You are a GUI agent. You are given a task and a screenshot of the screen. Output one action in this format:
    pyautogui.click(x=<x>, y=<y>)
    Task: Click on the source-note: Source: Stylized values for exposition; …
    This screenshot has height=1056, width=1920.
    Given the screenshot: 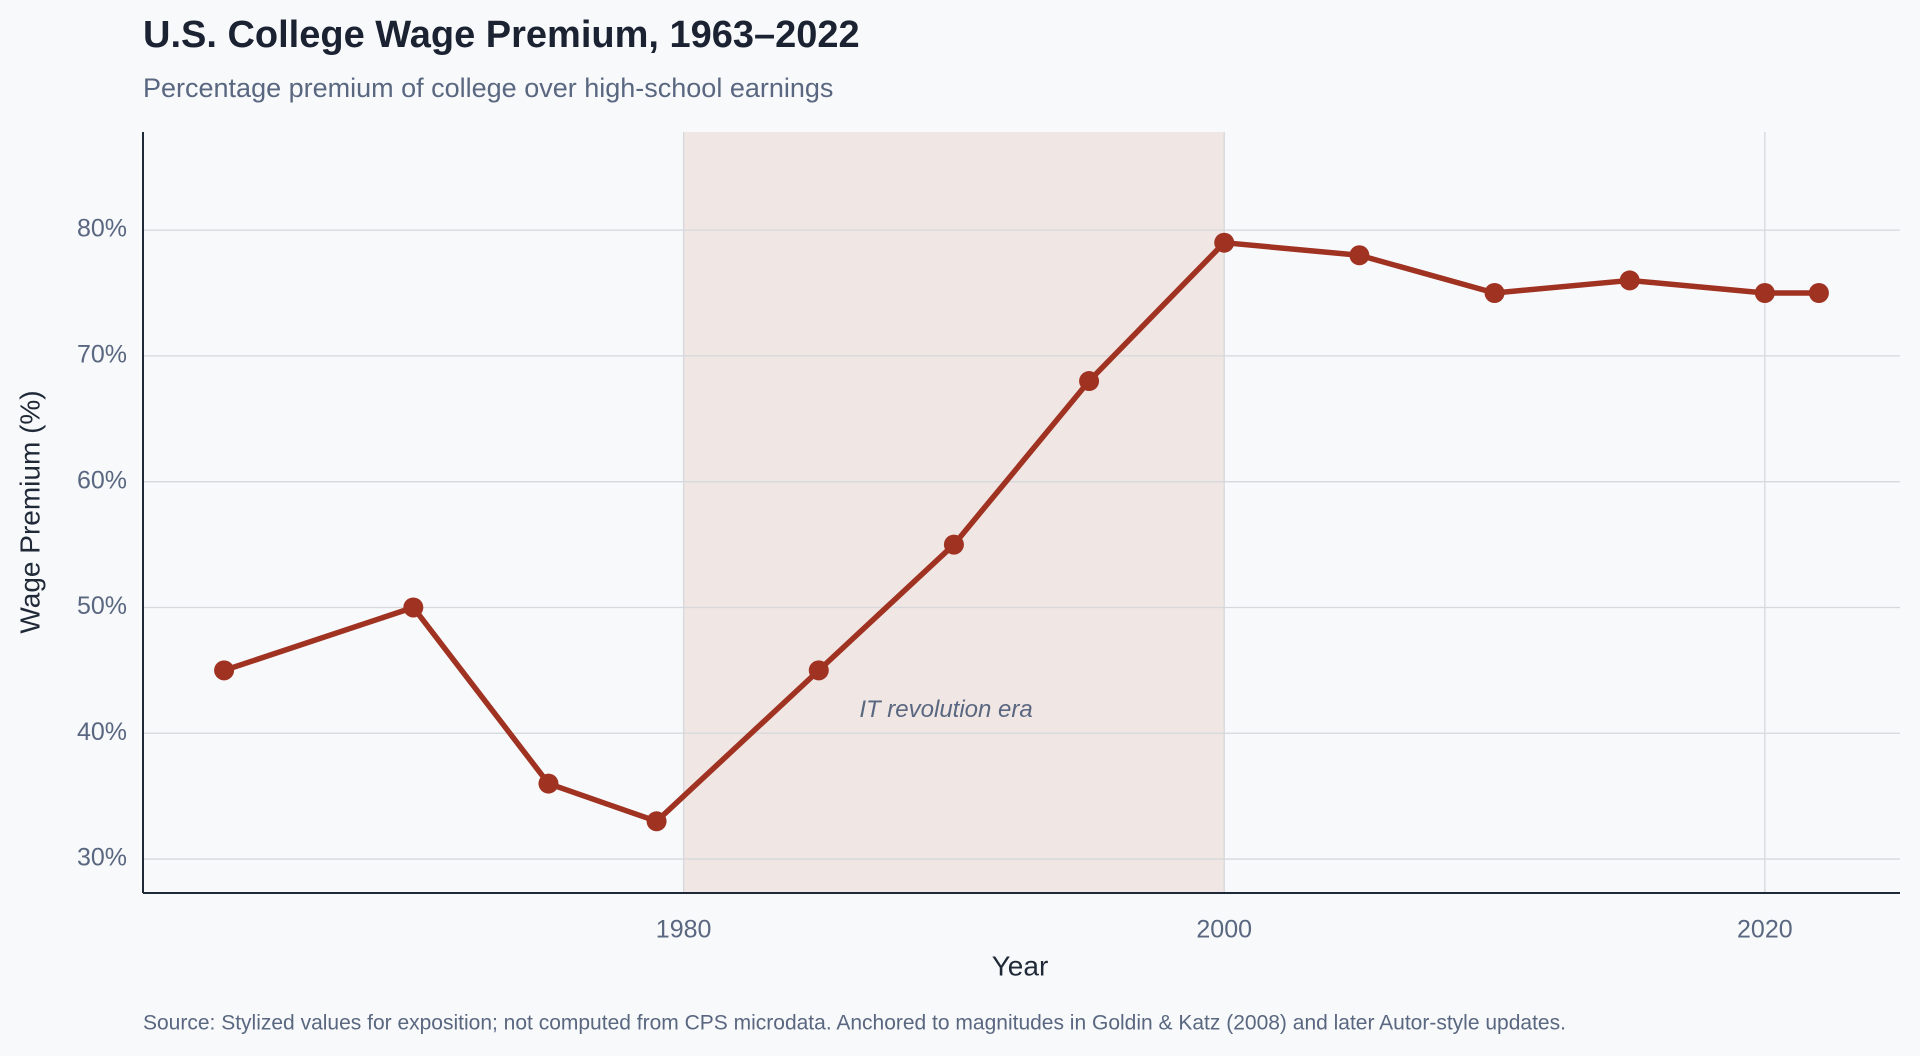 What is the action you would take?
    pyautogui.click(x=854, y=1023)
    